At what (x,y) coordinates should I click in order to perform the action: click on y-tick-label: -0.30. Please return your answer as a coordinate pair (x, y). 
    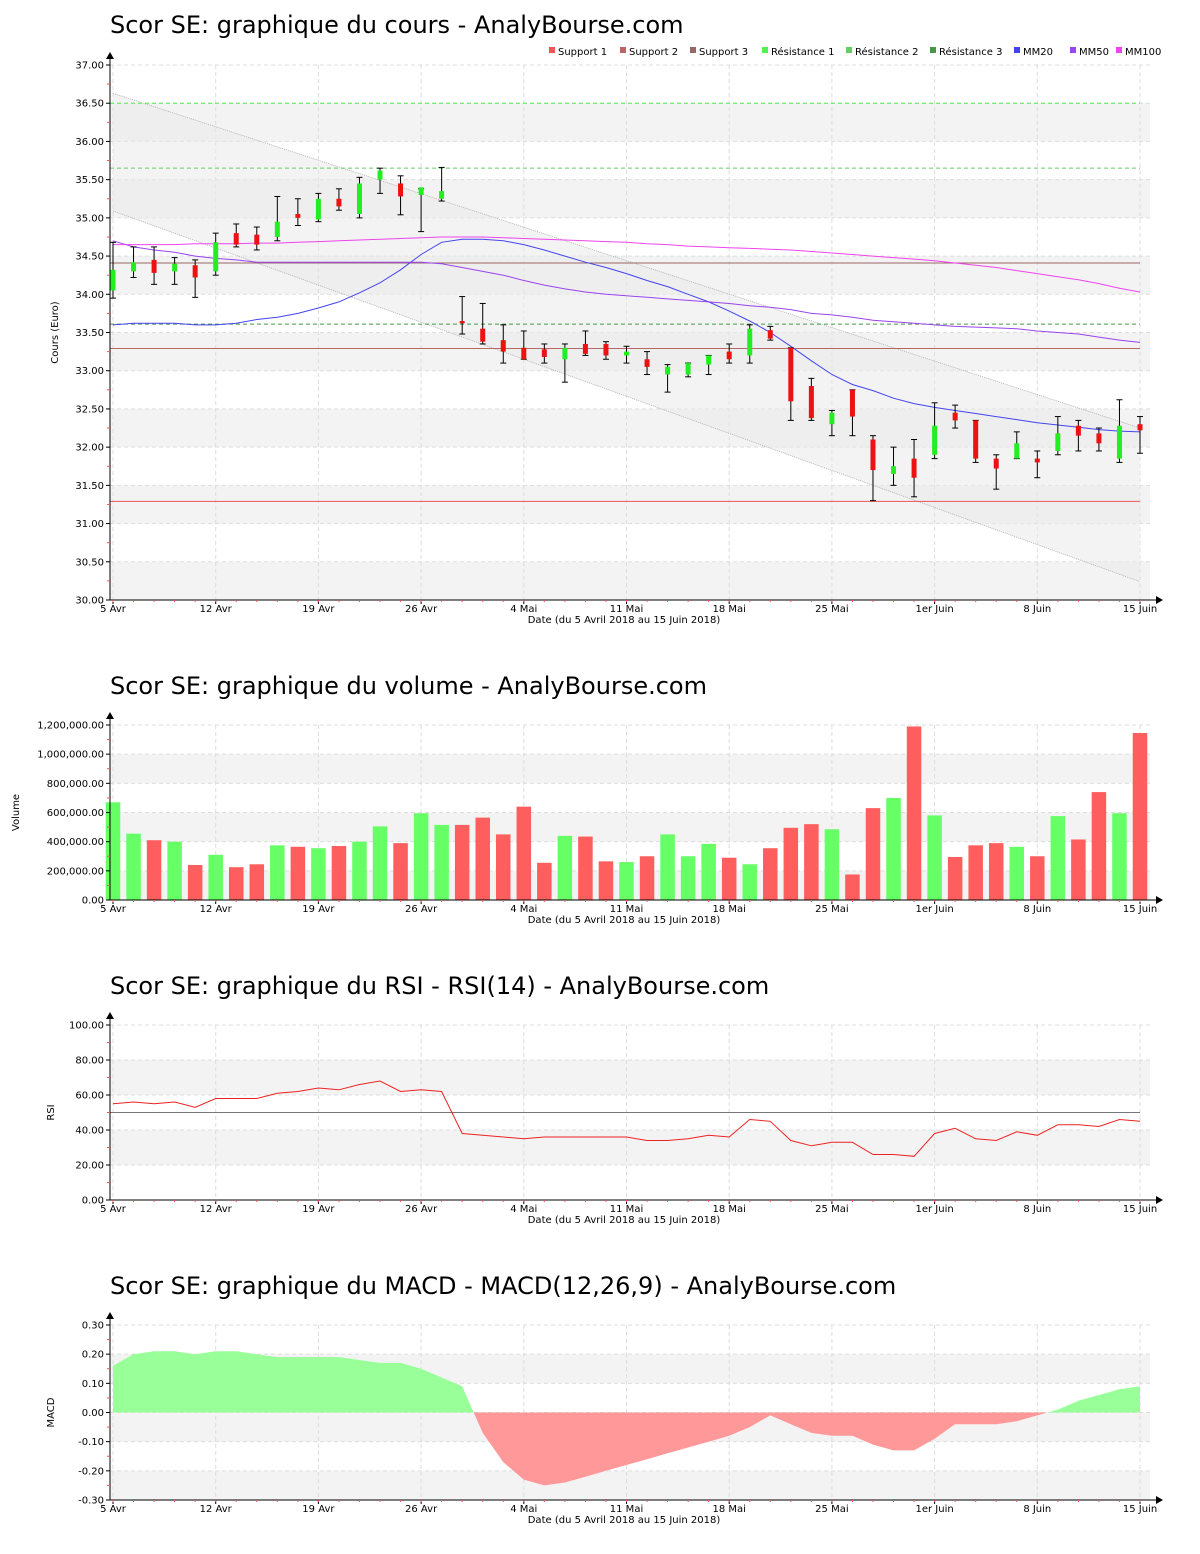
    Looking at the image, I should click on (91, 1501).